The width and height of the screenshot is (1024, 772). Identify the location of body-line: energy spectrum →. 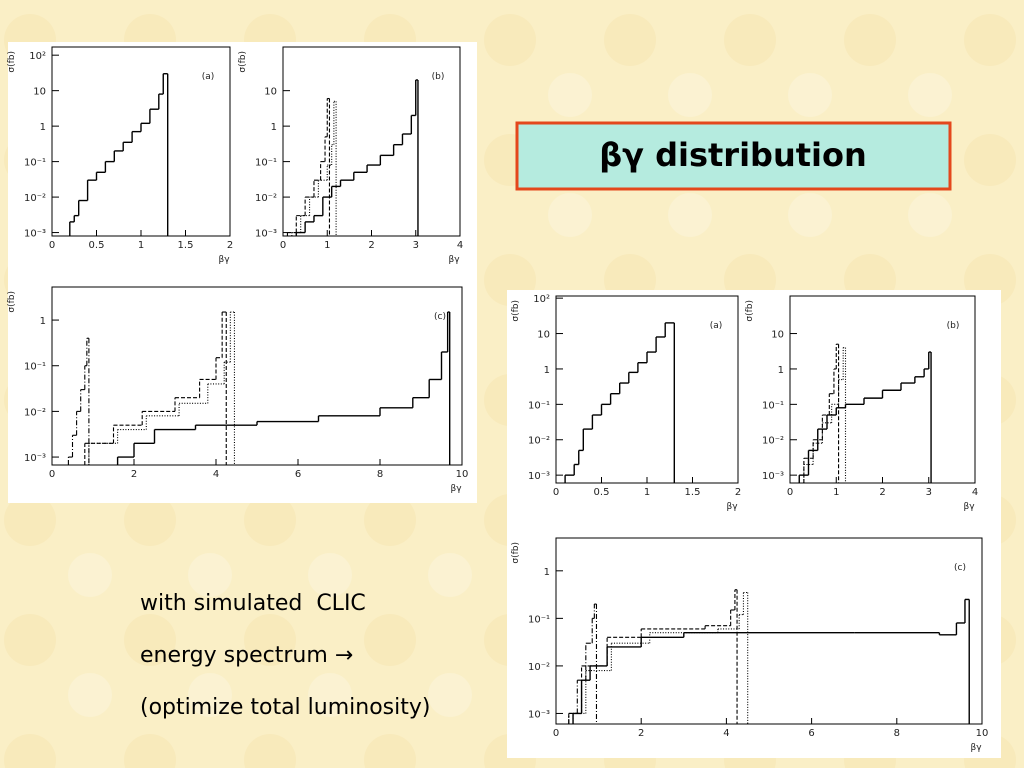
(246, 655).